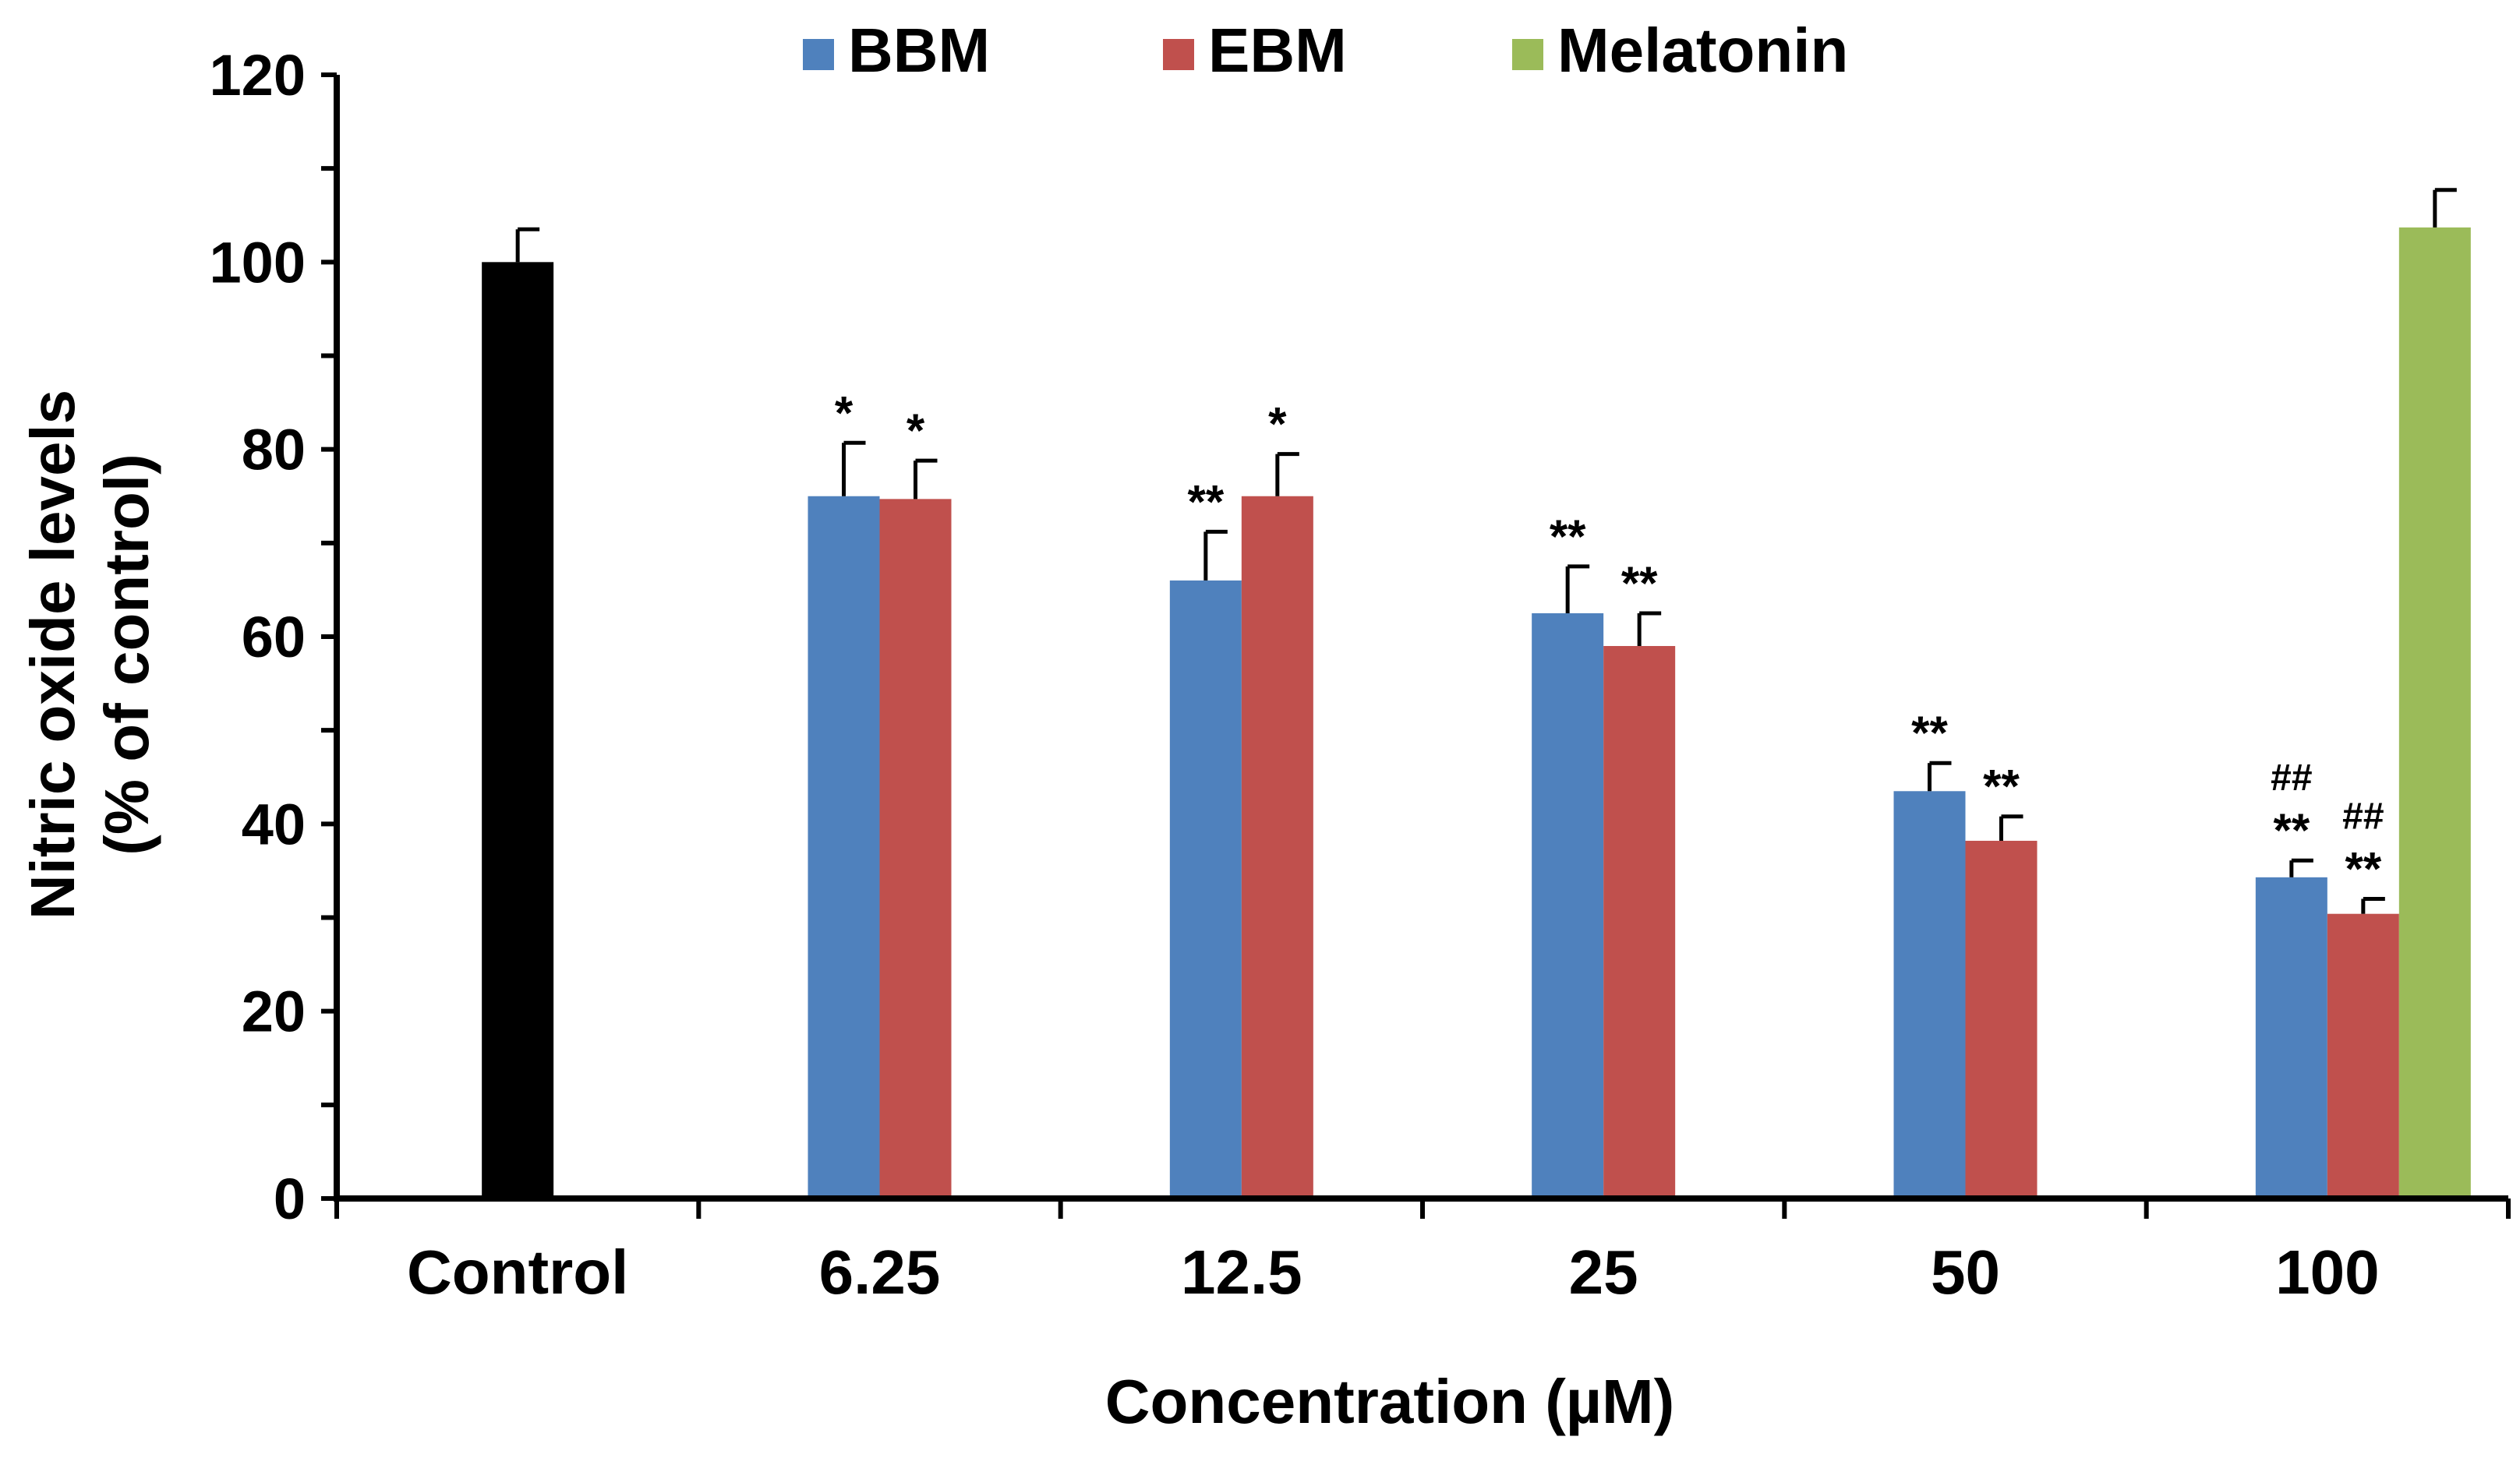  I want to click on legend-swatch-ebm, so click(1179, 54).